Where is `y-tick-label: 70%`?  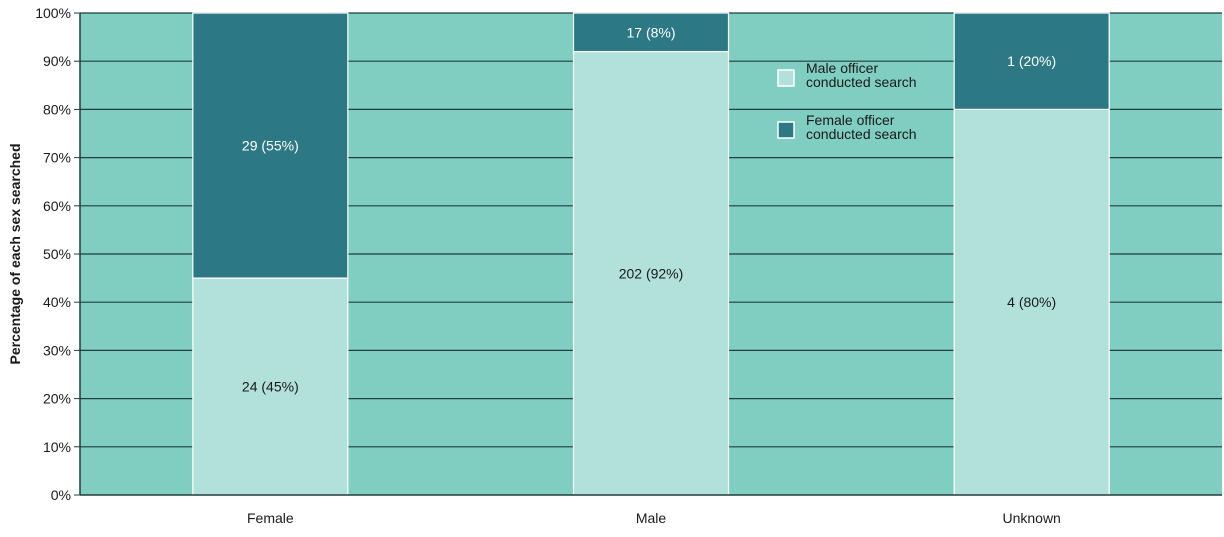 y-tick-label: 70% is located at coordinates (57, 158).